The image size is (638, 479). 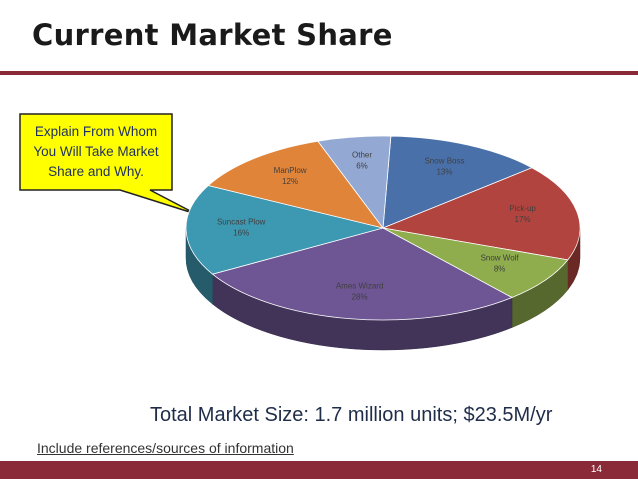 What do you see at coordinates (360, 285) in the screenshot?
I see `slice-label: Ames Wizard` at bounding box center [360, 285].